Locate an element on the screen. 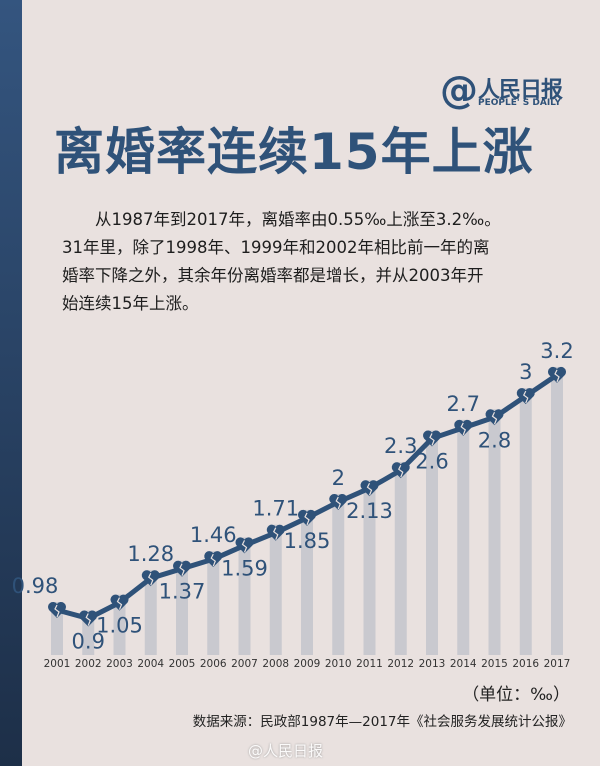 This screenshot has height=766, width=600. description-line: 31年里，除了1998年、1999年和2002年相比前一年的离 is located at coordinates (276, 247).